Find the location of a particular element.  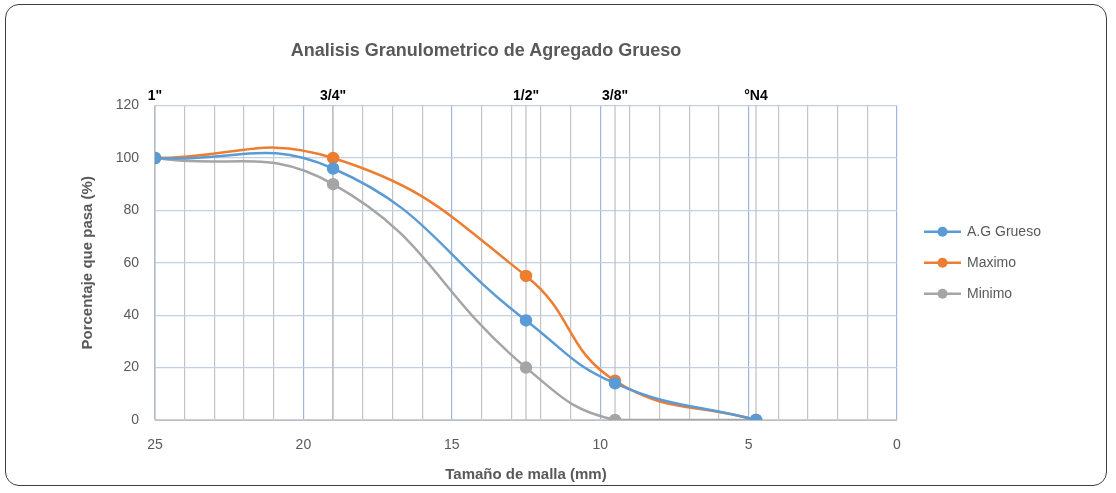

y-tick-label: 60 is located at coordinates (131, 261).